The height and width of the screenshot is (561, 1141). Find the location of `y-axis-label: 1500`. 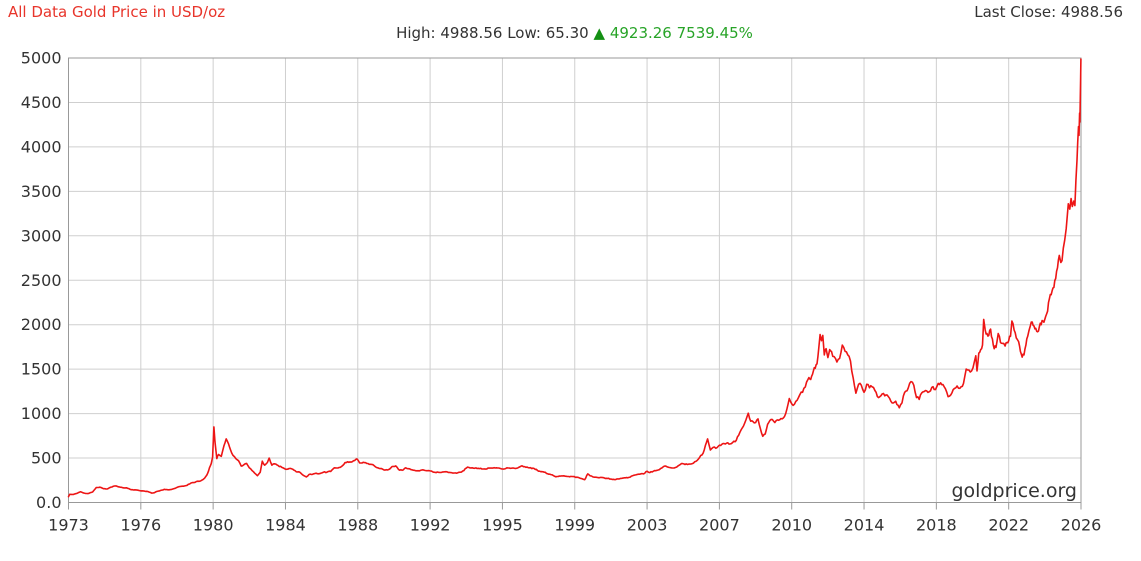

y-axis-label: 1500 is located at coordinates (41, 369).